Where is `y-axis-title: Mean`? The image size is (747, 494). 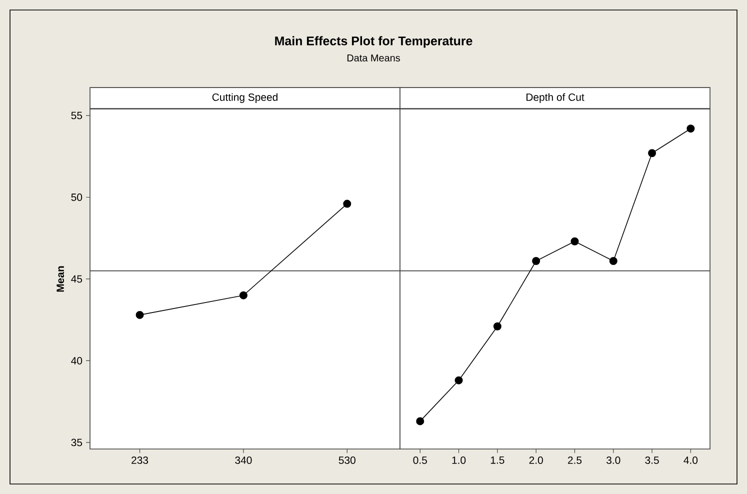 y-axis-title: Mean is located at coordinates (60, 279).